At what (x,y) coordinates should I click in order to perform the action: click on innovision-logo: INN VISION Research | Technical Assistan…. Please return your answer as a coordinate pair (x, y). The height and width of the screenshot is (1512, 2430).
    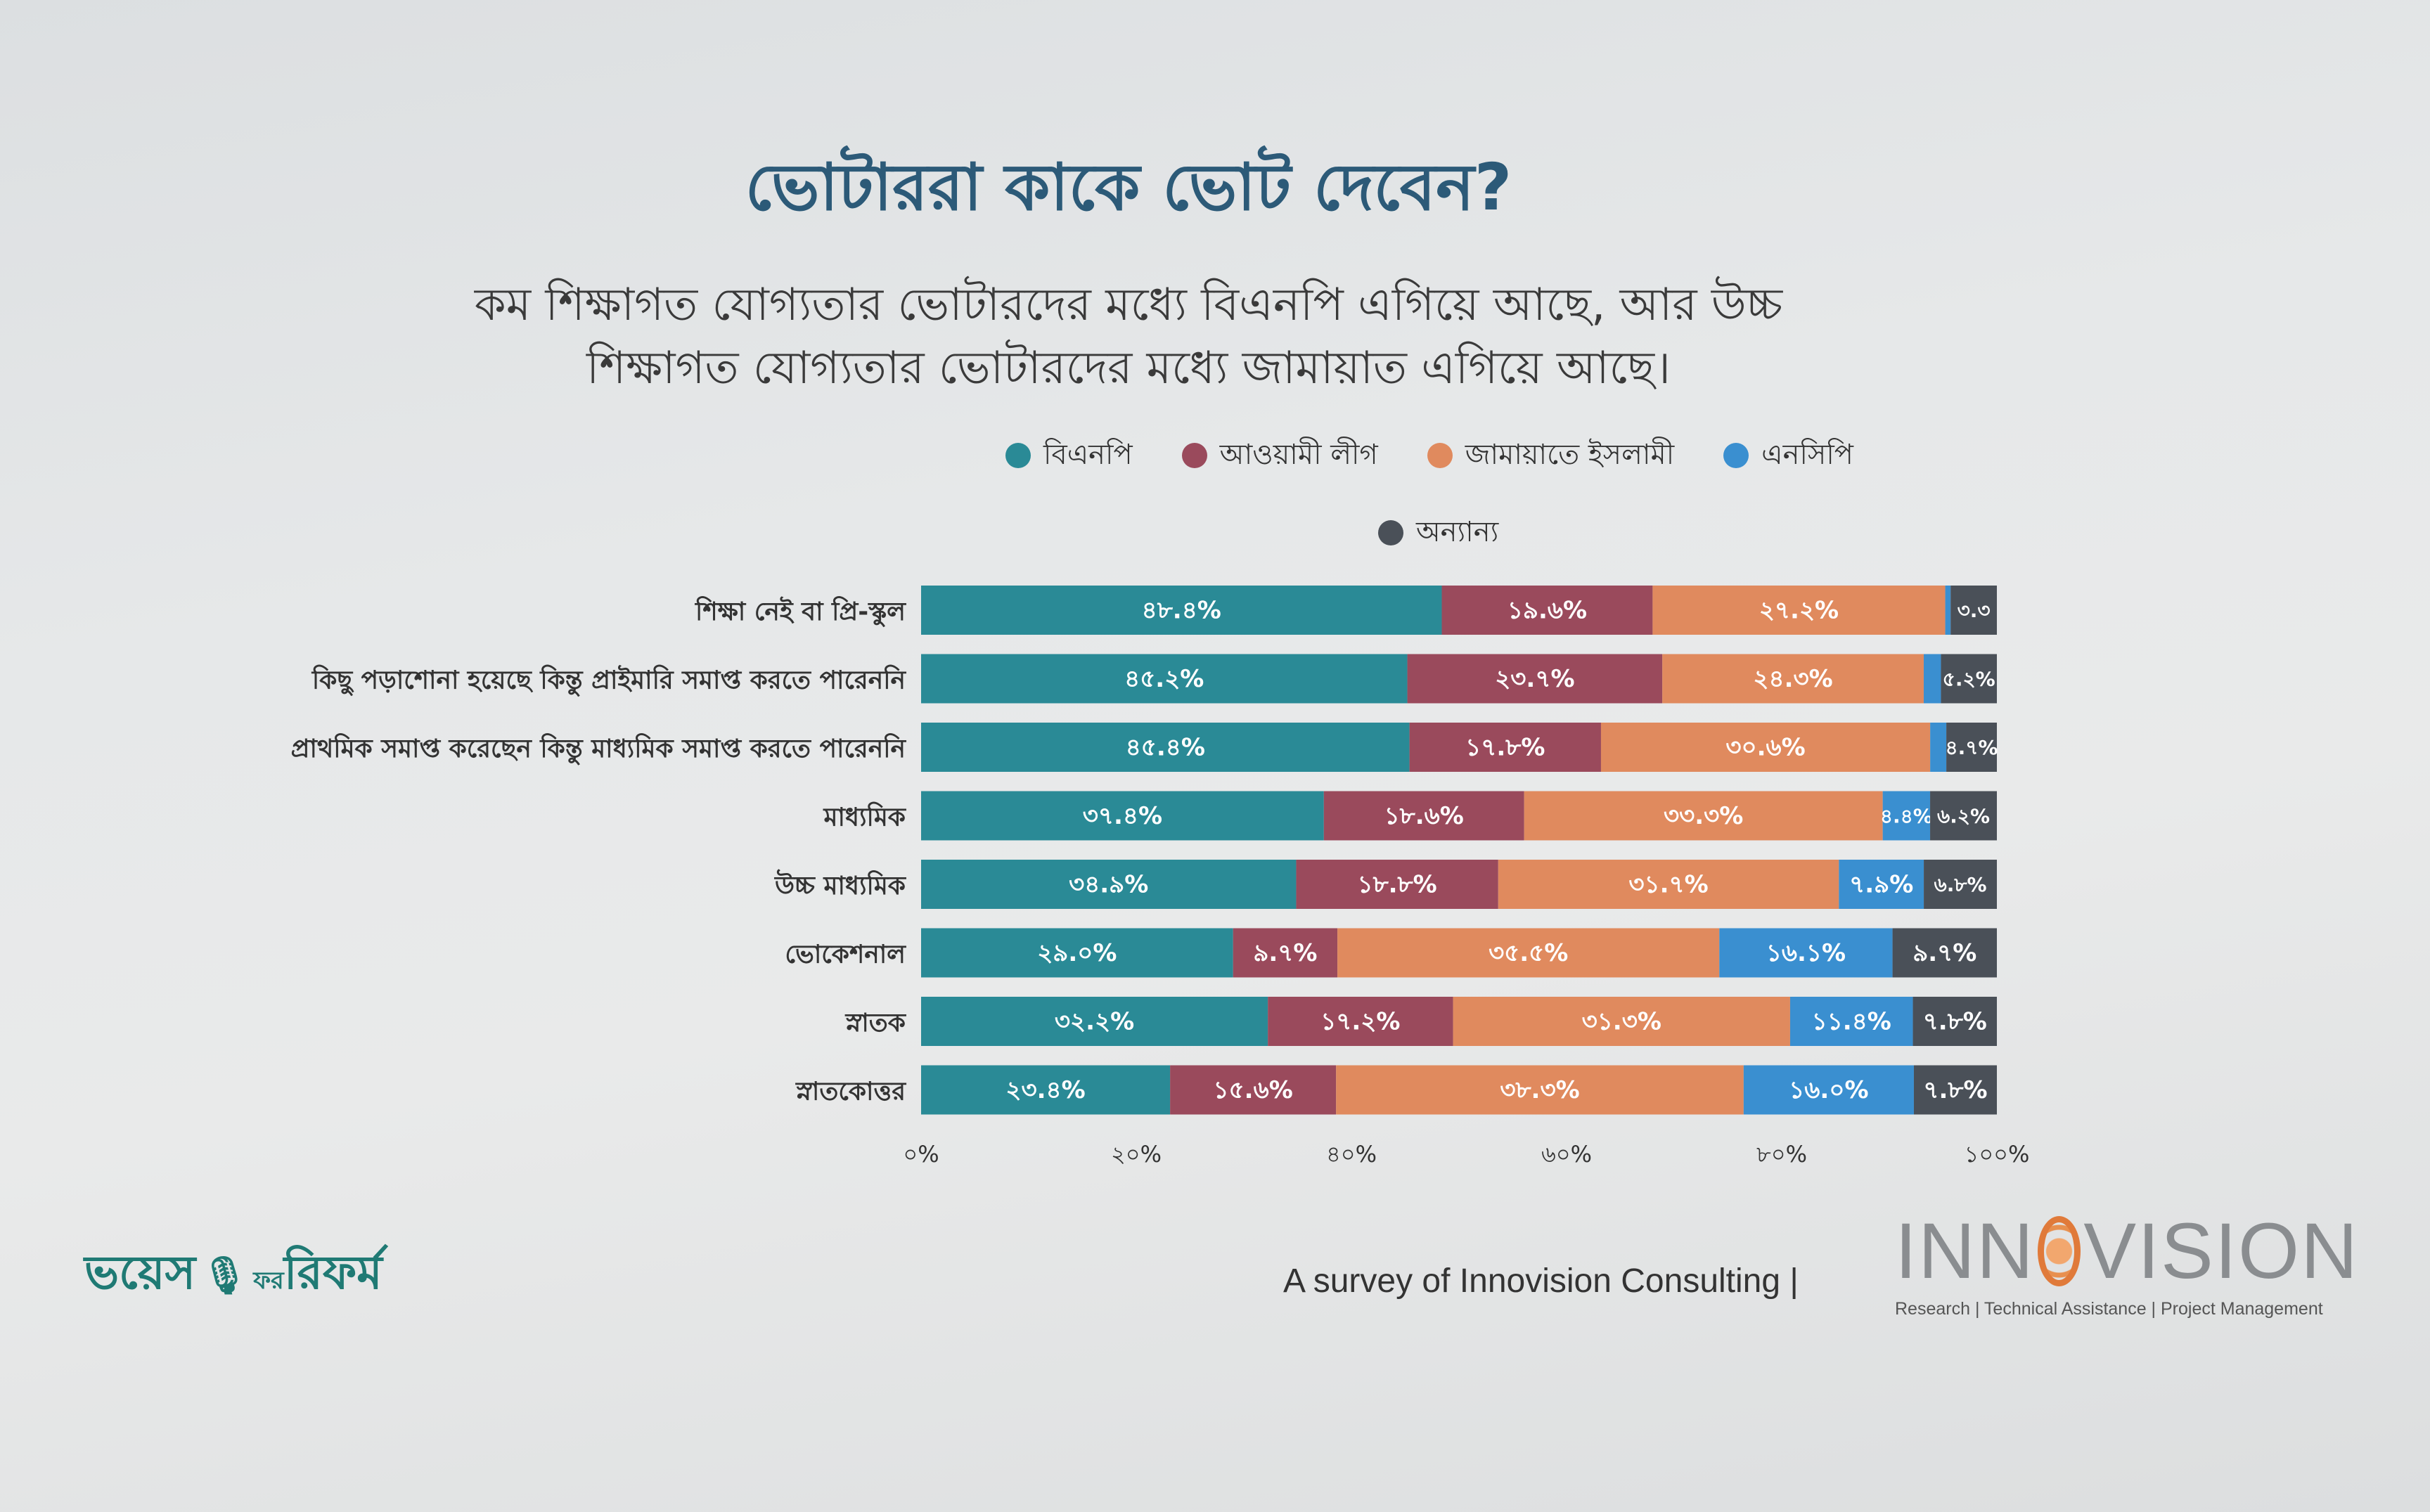
    Looking at the image, I should click on (2127, 1262).